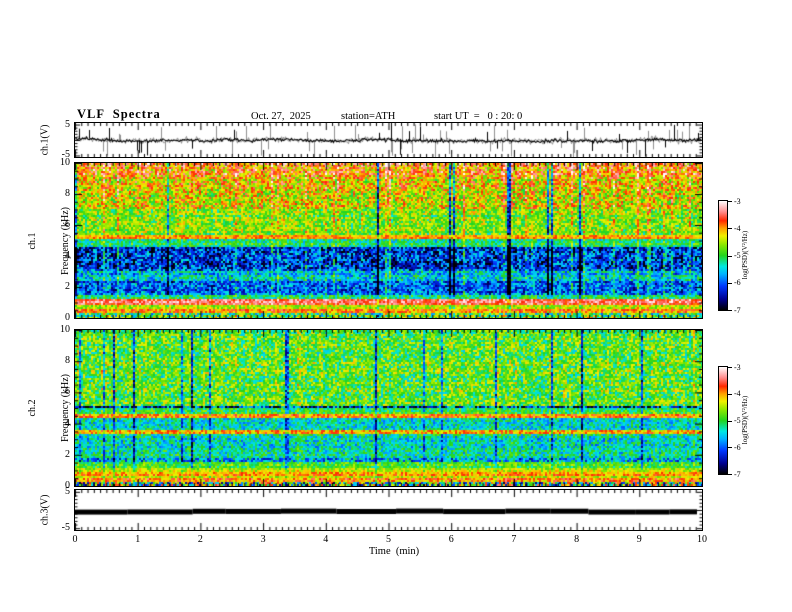  What do you see at coordinates (478, 116) in the screenshot?
I see `start-ut-label: start UT = 0 : 20: 0` at bounding box center [478, 116].